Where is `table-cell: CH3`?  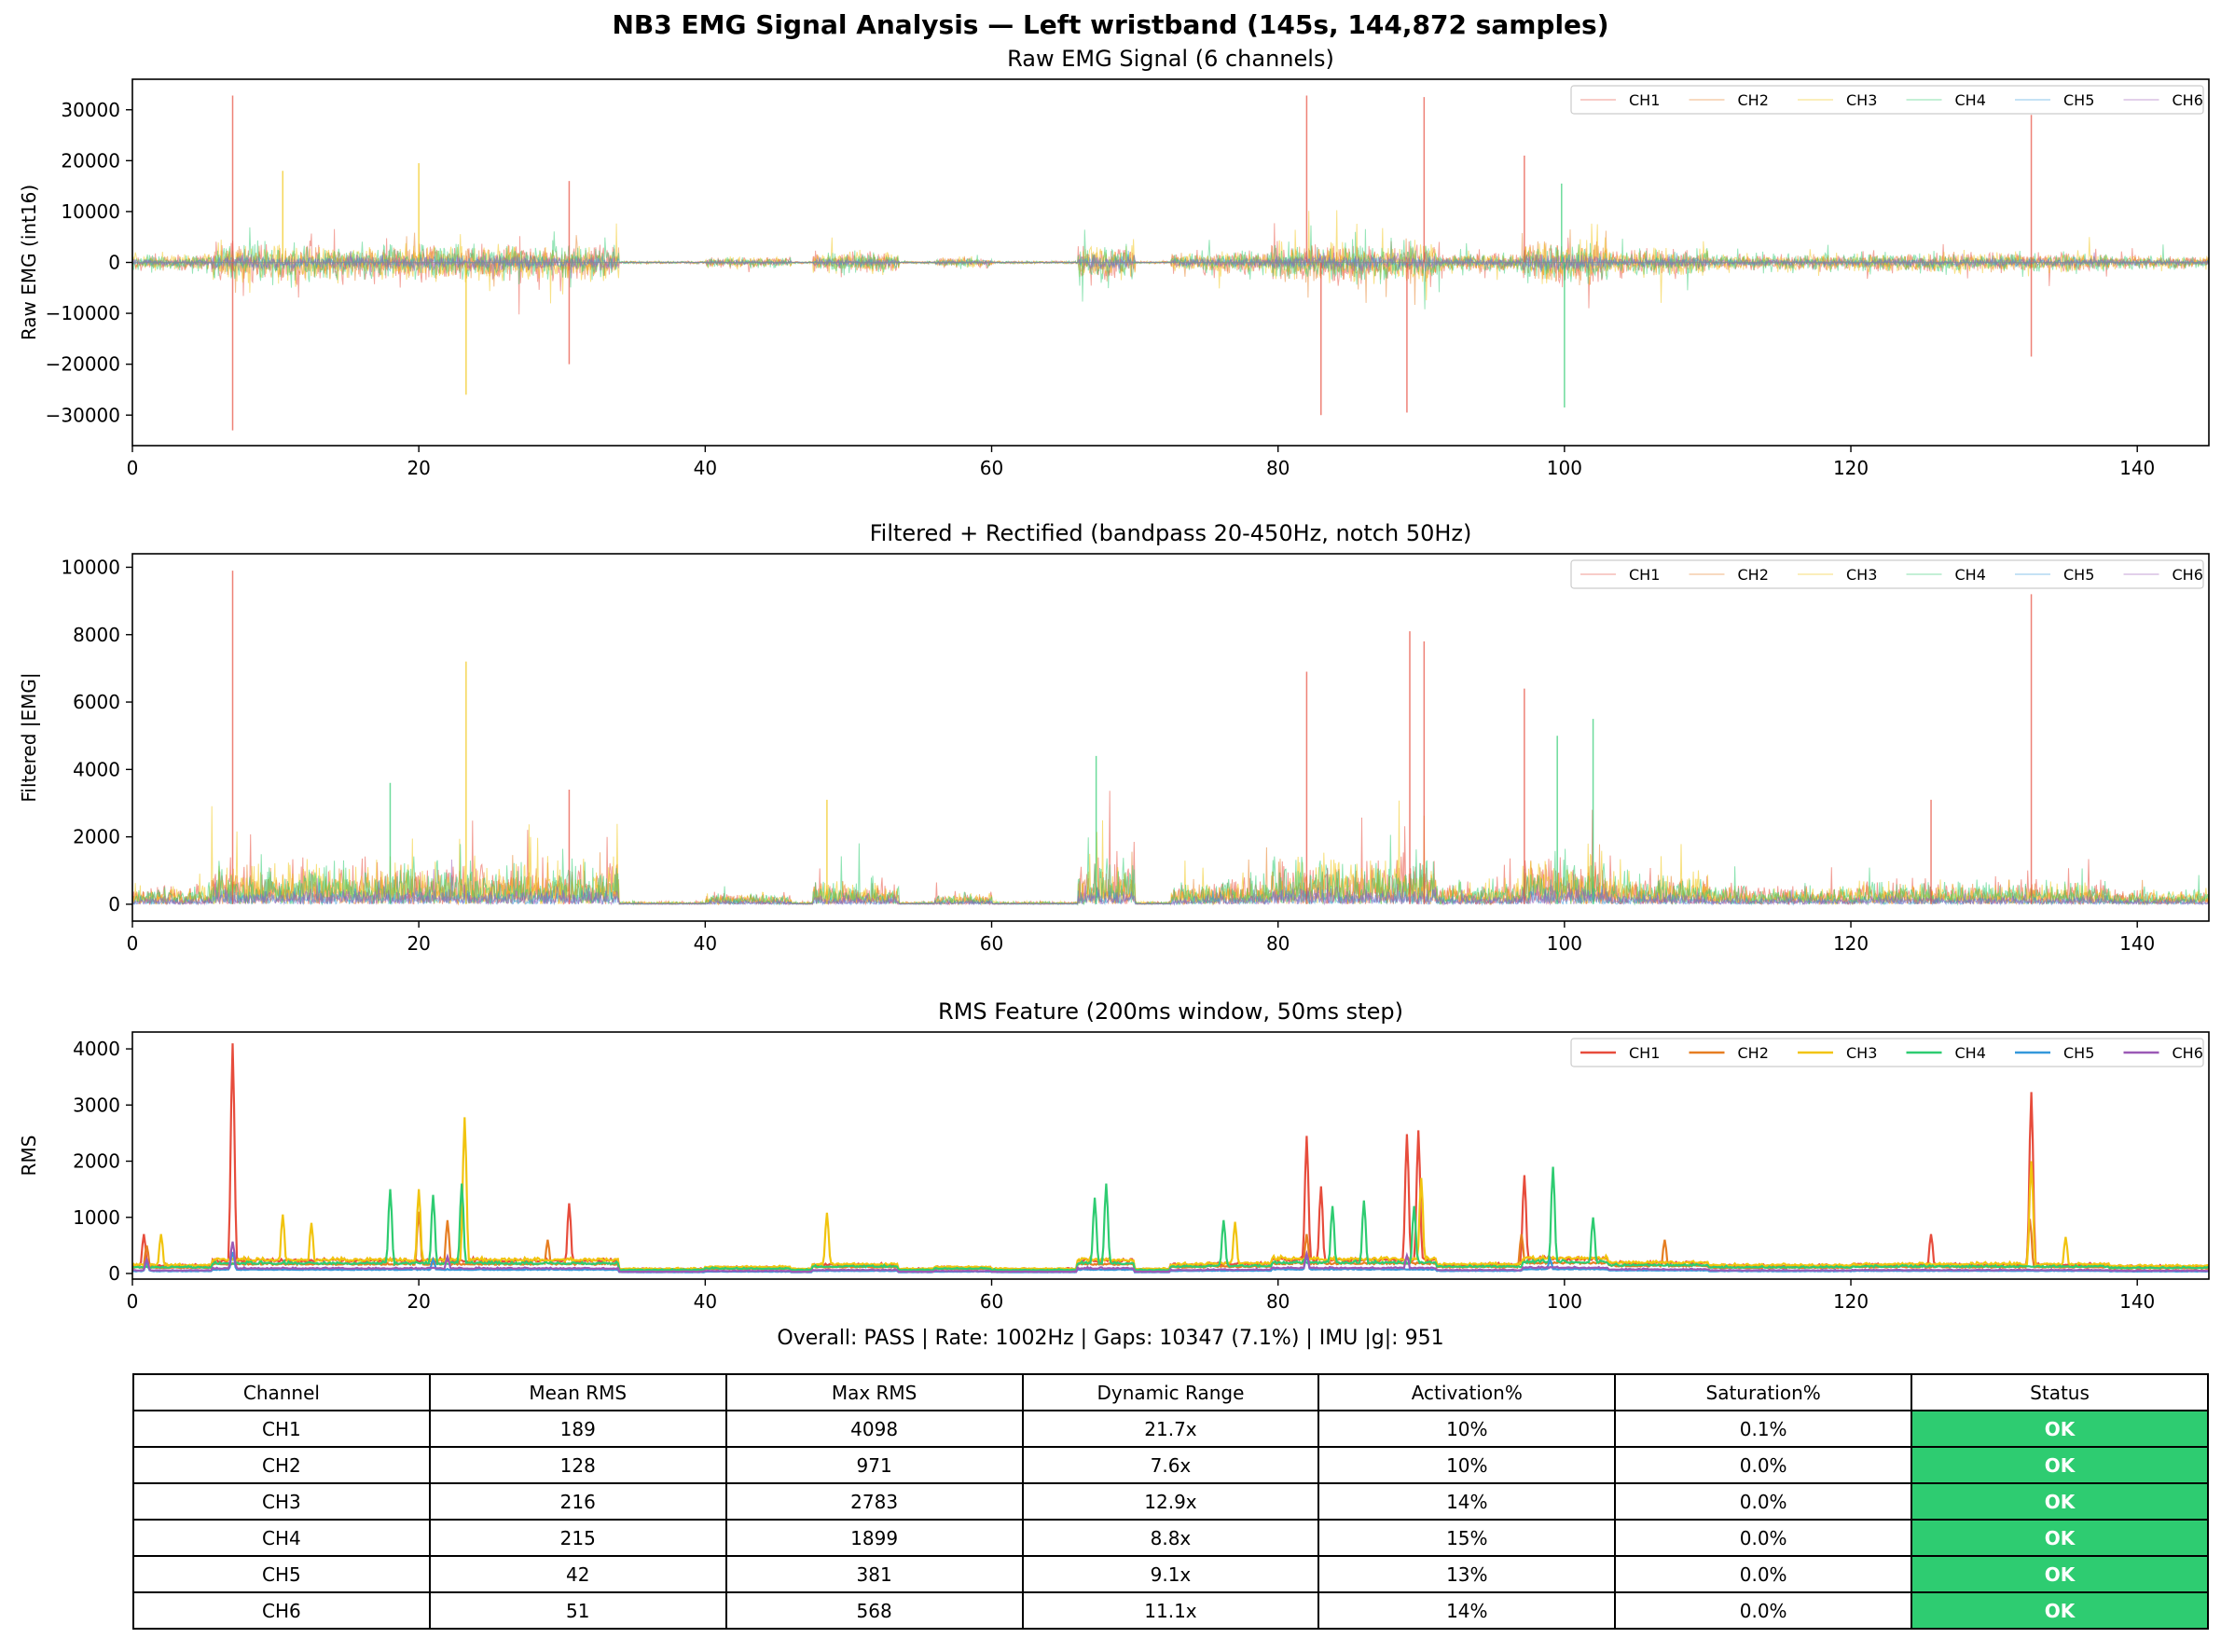 table-cell: CH3 is located at coordinates (281, 1501).